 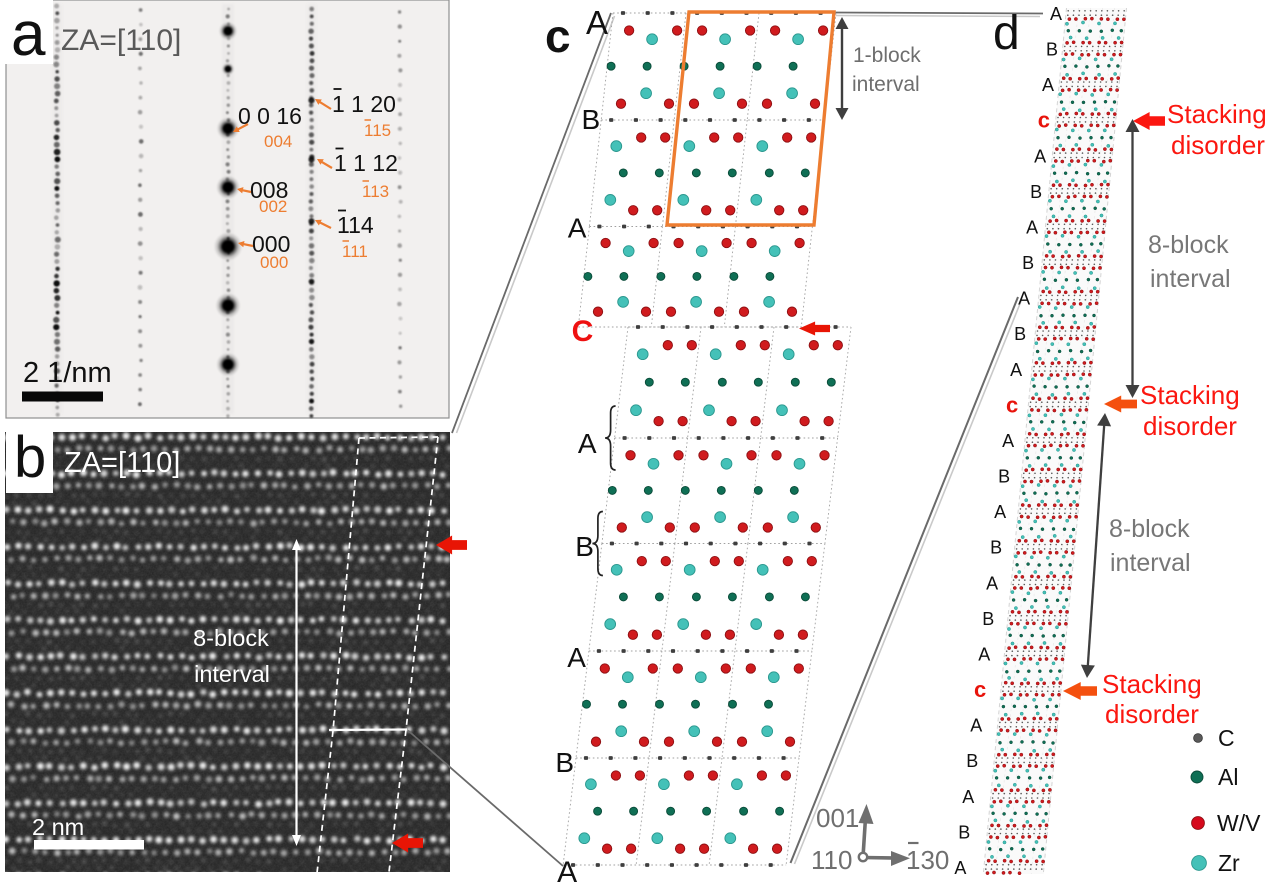 What do you see at coordinates (67, 373) in the screenshot?
I see `svg-text: 2 1/nm` at bounding box center [67, 373].